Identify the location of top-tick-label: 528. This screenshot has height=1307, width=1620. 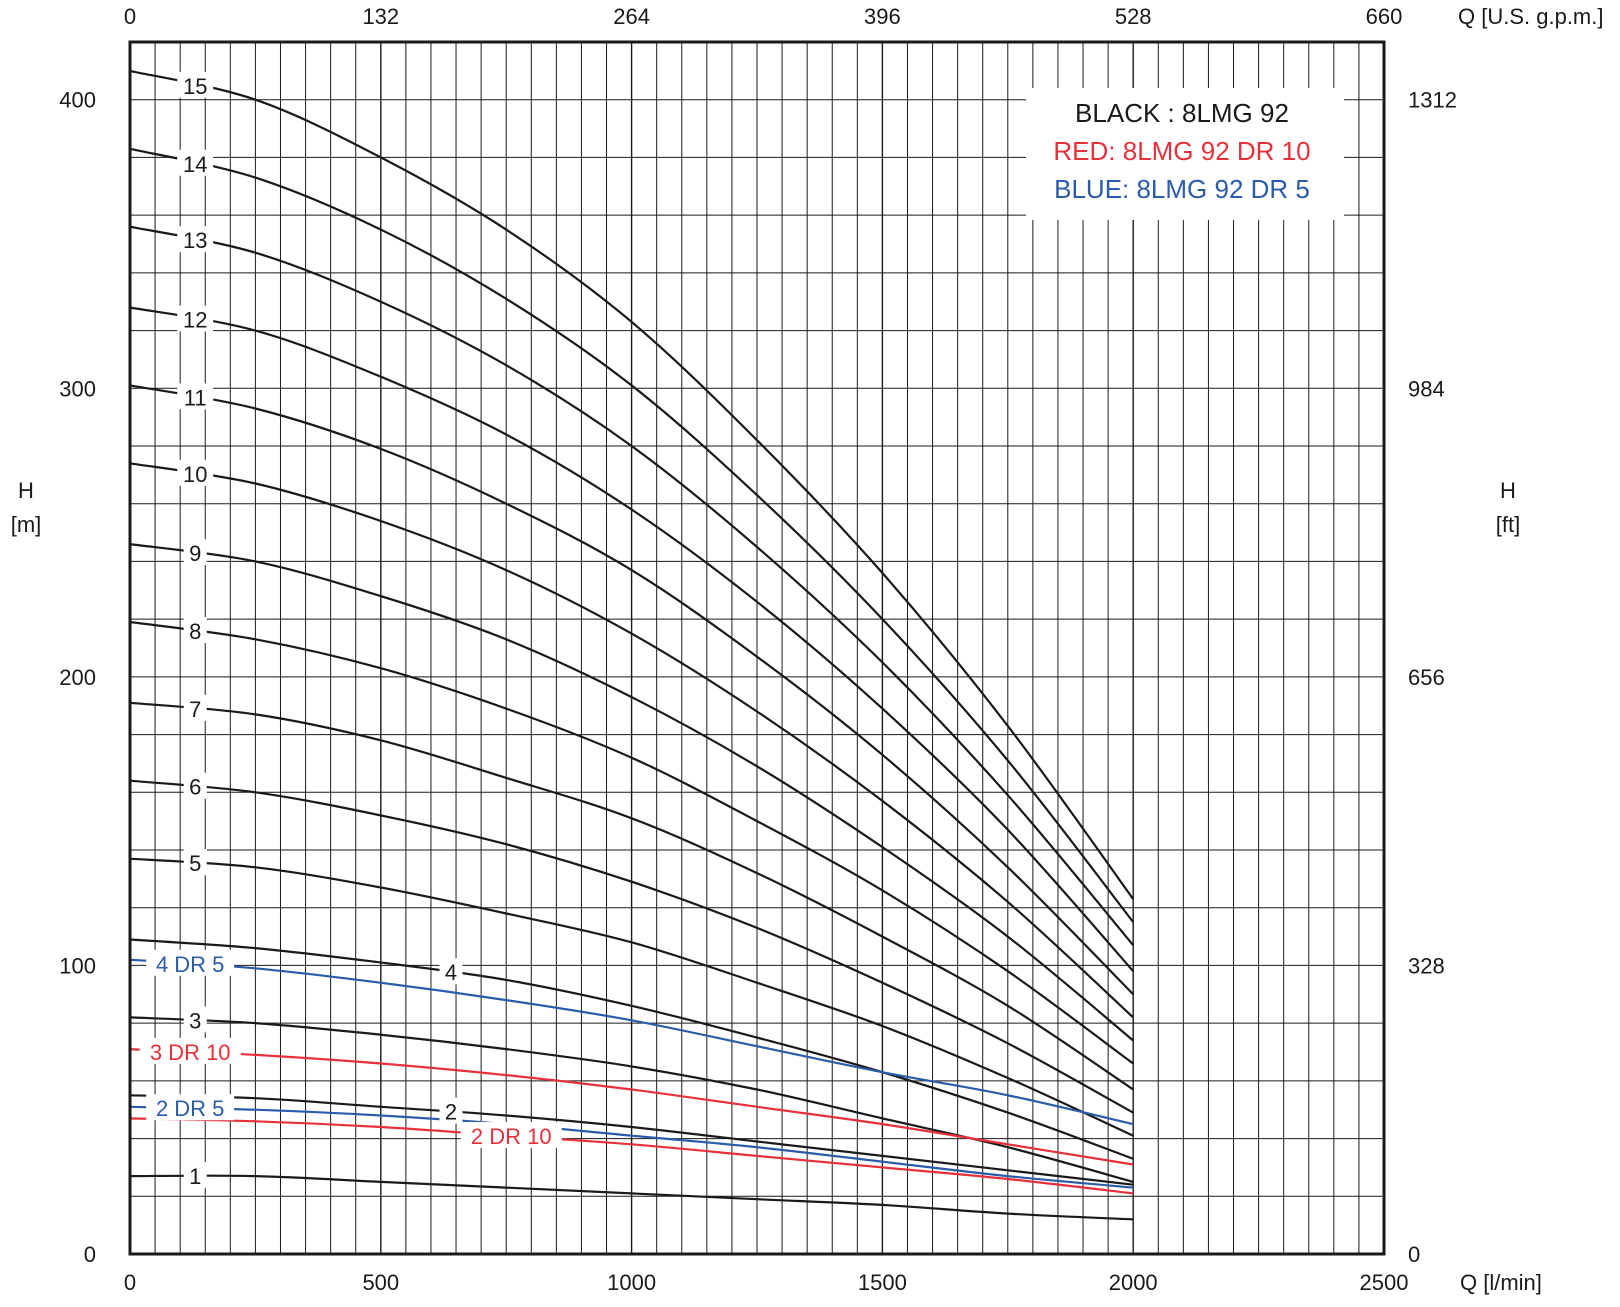
(1133, 16).